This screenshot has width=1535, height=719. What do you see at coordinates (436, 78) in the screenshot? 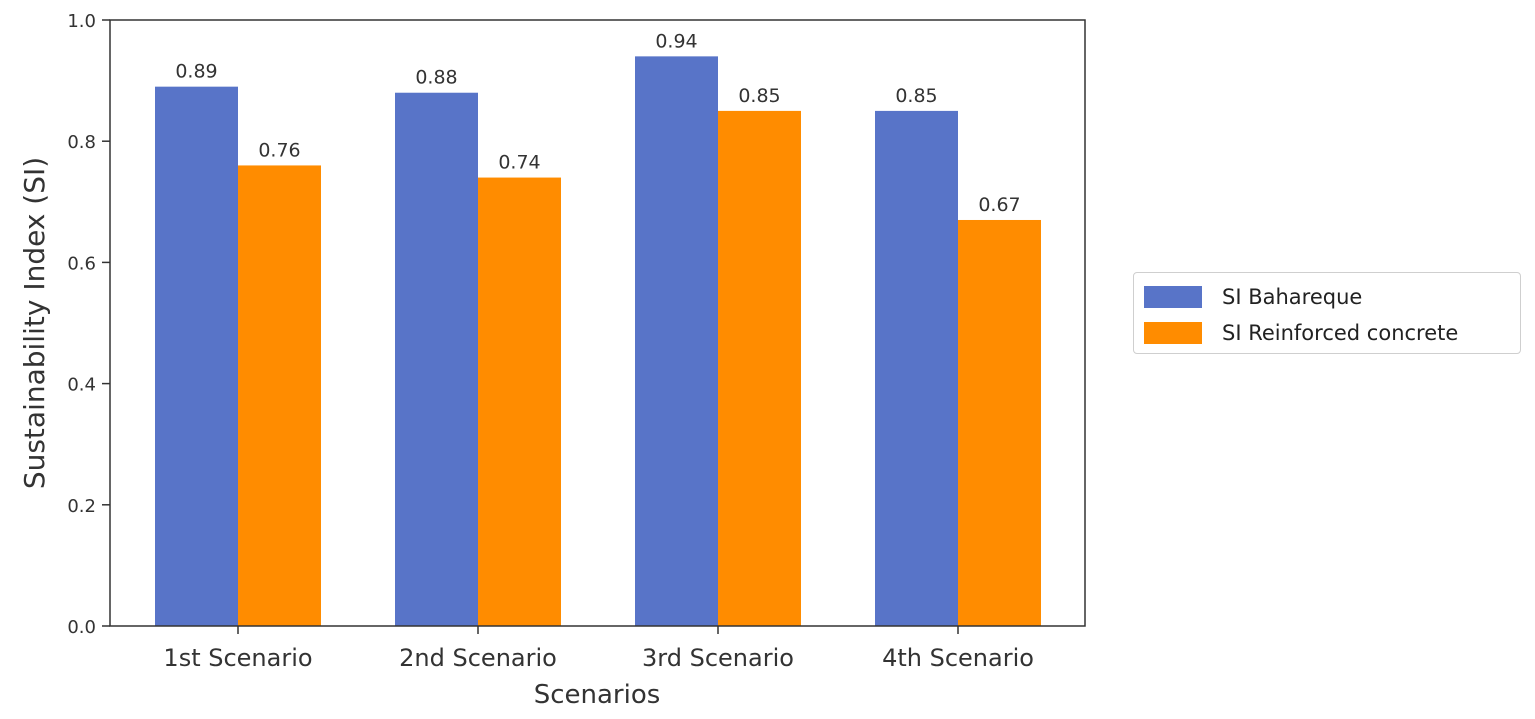
I see `bar-value-label: 0.88` at bounding box center [436, 78].